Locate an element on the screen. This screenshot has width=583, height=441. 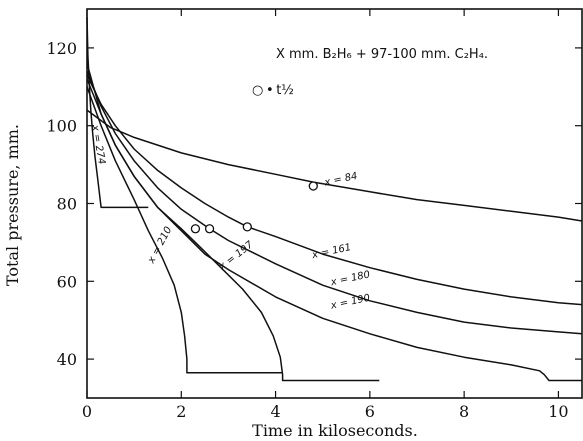
half-life-legend: ○ • t½ is located at coordinates (273, 90).